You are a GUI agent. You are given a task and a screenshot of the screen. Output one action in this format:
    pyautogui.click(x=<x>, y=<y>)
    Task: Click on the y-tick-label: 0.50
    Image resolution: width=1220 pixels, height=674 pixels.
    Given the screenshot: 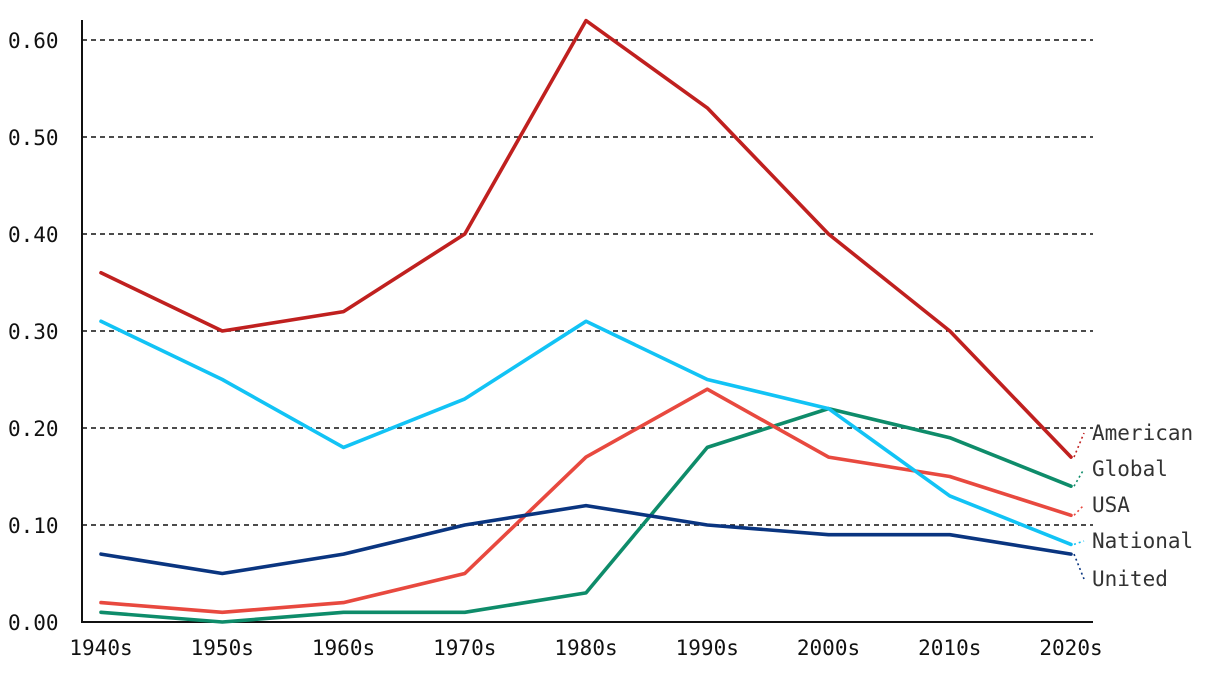 What is the action you would take?
    pyautogui.click(x=33, y=138)
    